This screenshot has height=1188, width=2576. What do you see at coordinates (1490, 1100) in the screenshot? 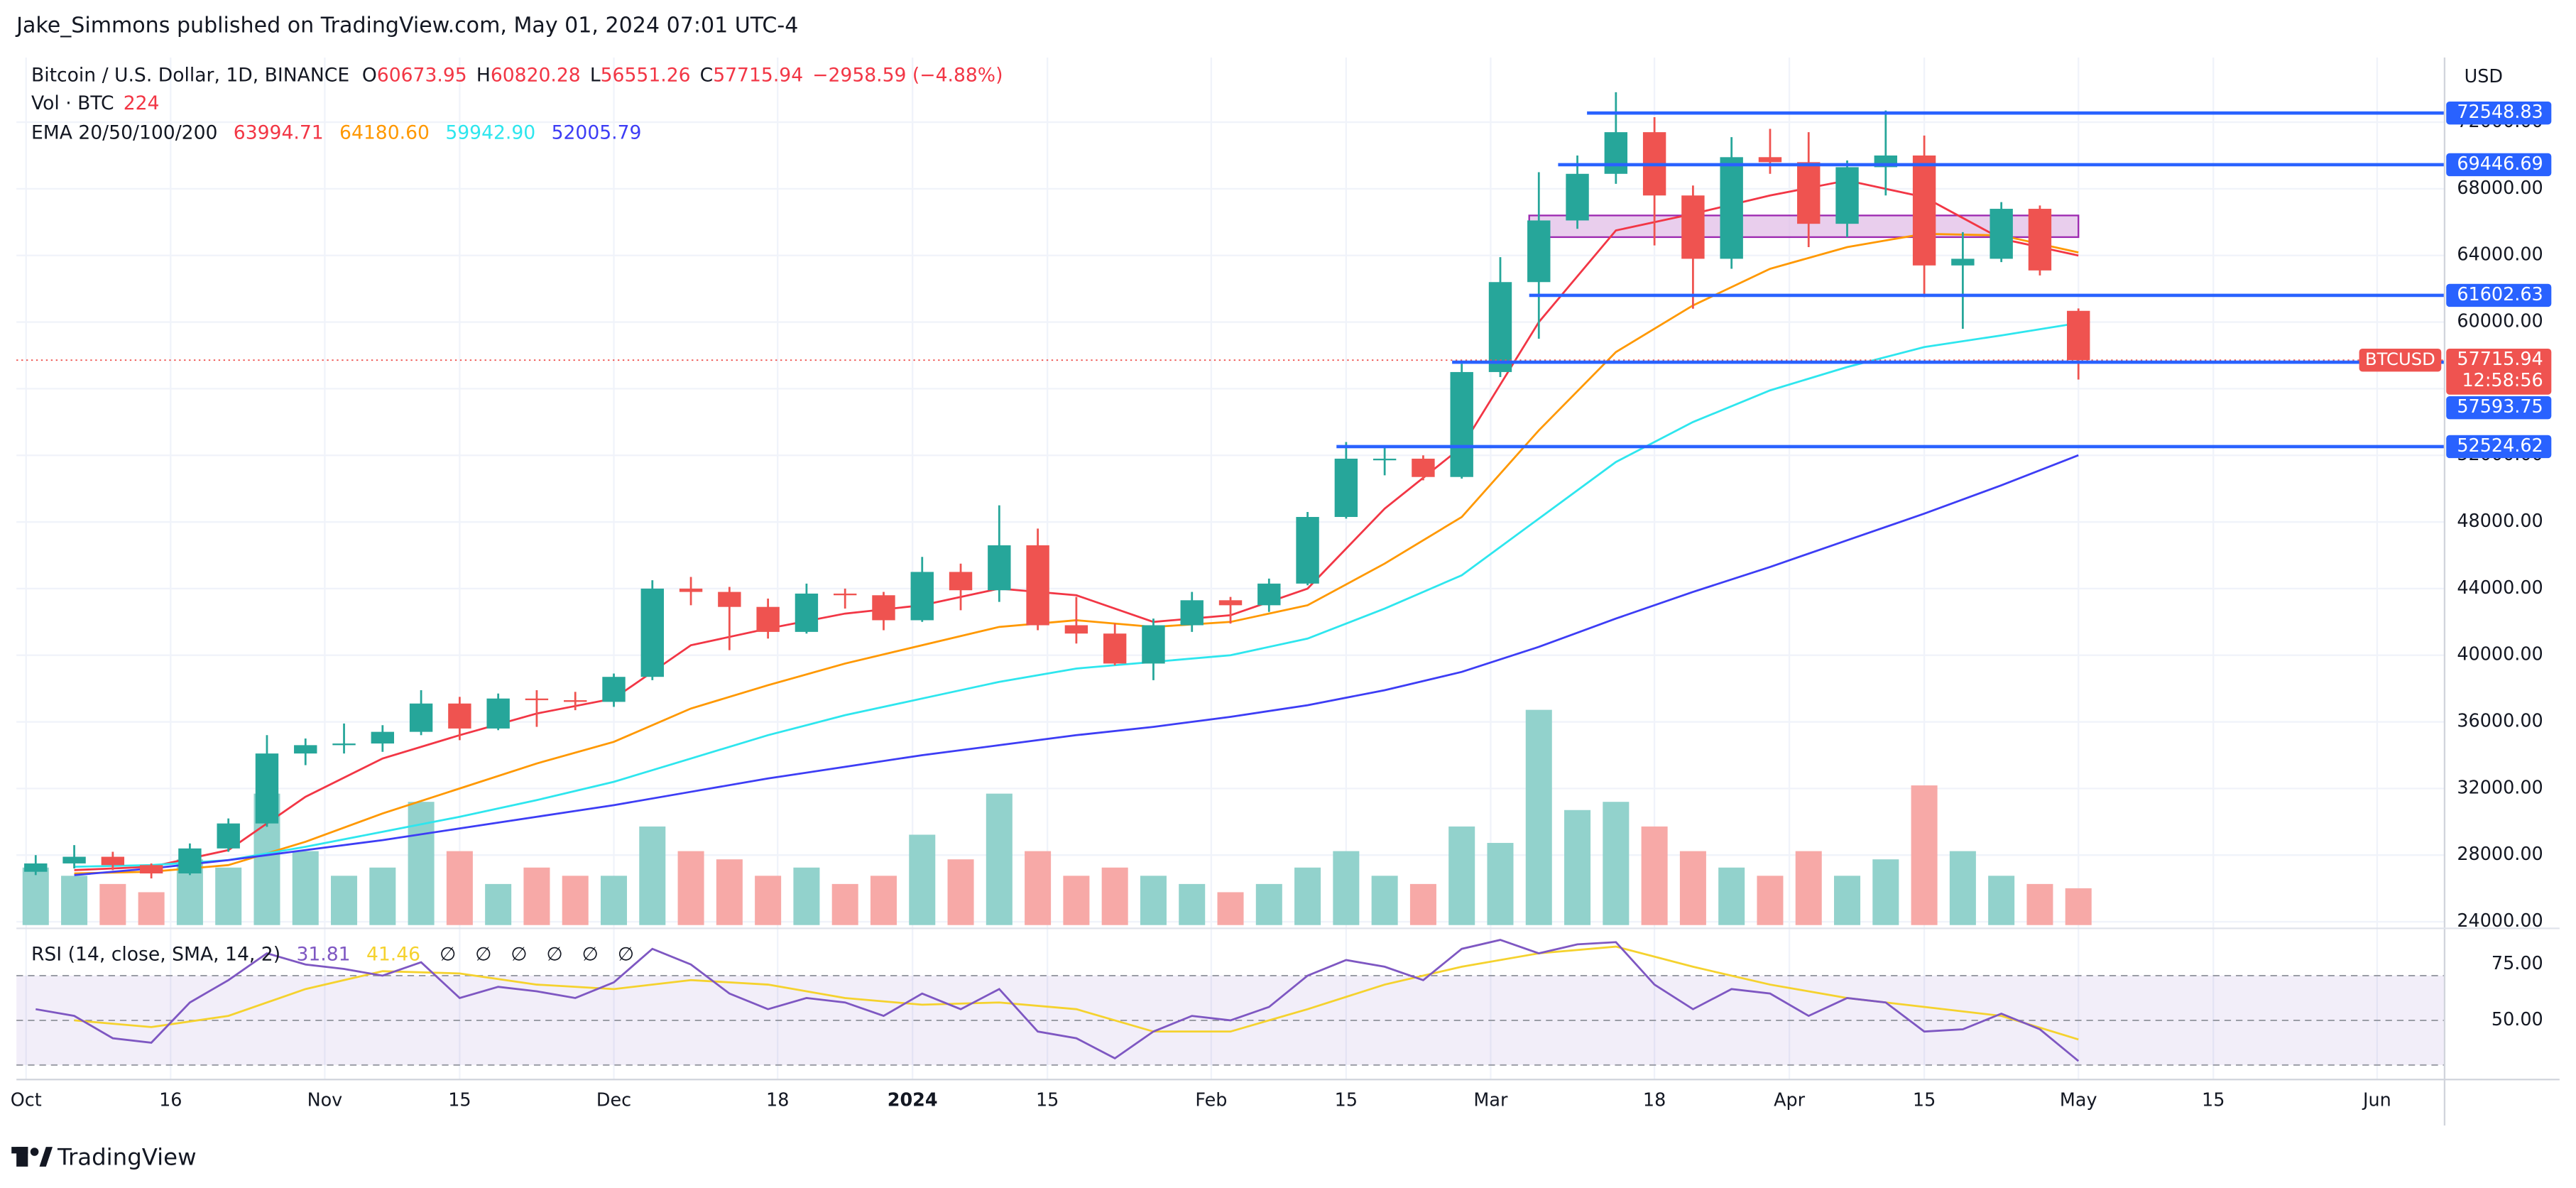
I see `x-tick-label: Mar` at bounding box center [1490, 1100].